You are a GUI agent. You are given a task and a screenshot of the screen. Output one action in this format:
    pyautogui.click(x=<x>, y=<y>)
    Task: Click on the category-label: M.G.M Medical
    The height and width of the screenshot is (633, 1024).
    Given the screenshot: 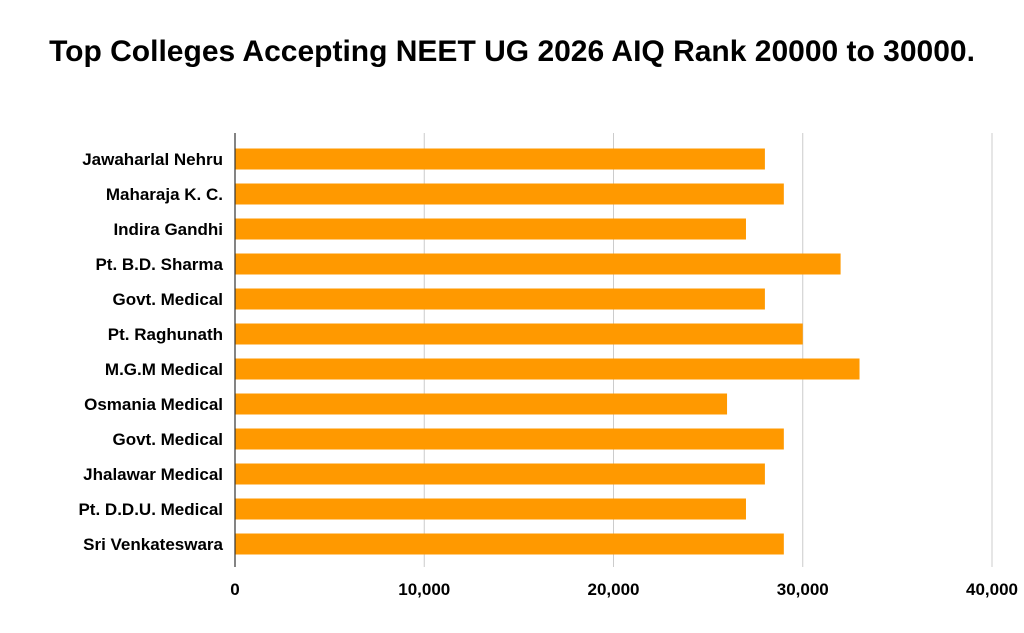 What is the action you would take?
    pyautogui.click(x=164, y=369)
    